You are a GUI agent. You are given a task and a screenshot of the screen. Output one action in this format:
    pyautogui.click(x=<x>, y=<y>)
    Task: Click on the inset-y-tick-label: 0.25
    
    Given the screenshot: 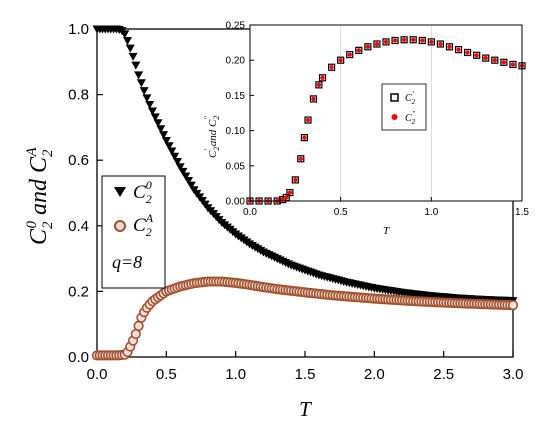 What is the action you would take?
    pyautogui.click(x=236, y=26)
    